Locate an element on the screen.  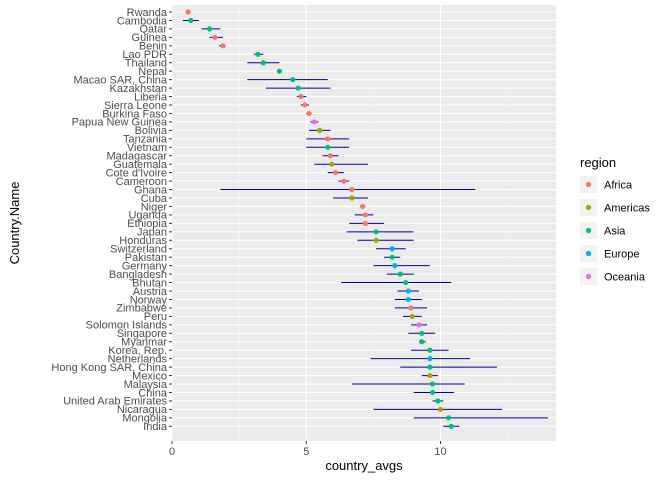
legend-key-europe is located at coordinates (588, 253).